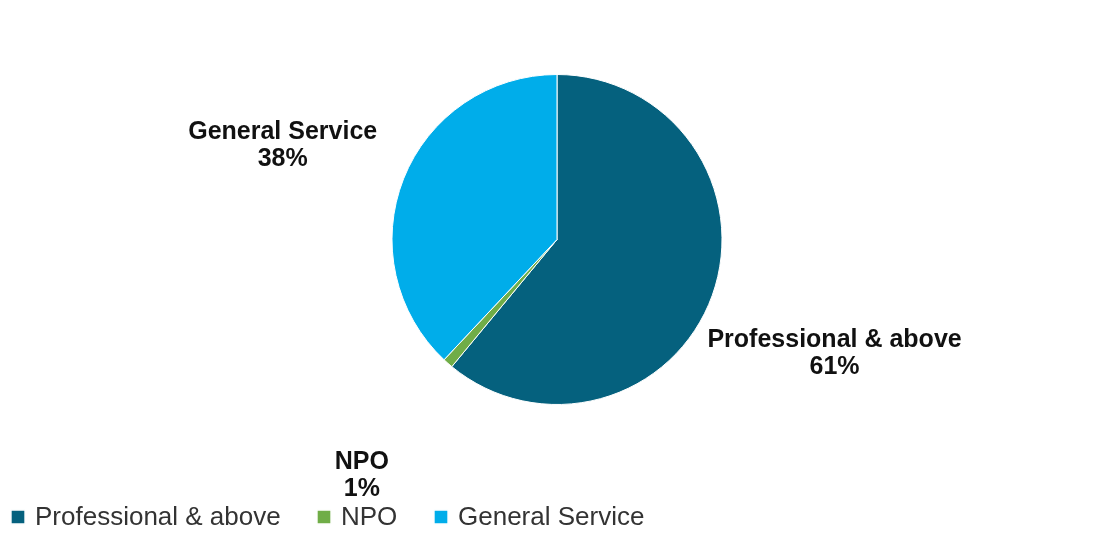 Image resolution: width=1114 pixels, height=535 pixels. Describe the element at coordinates (551, 516) in the screenshot. I see `legend-label: General Service` at that location.